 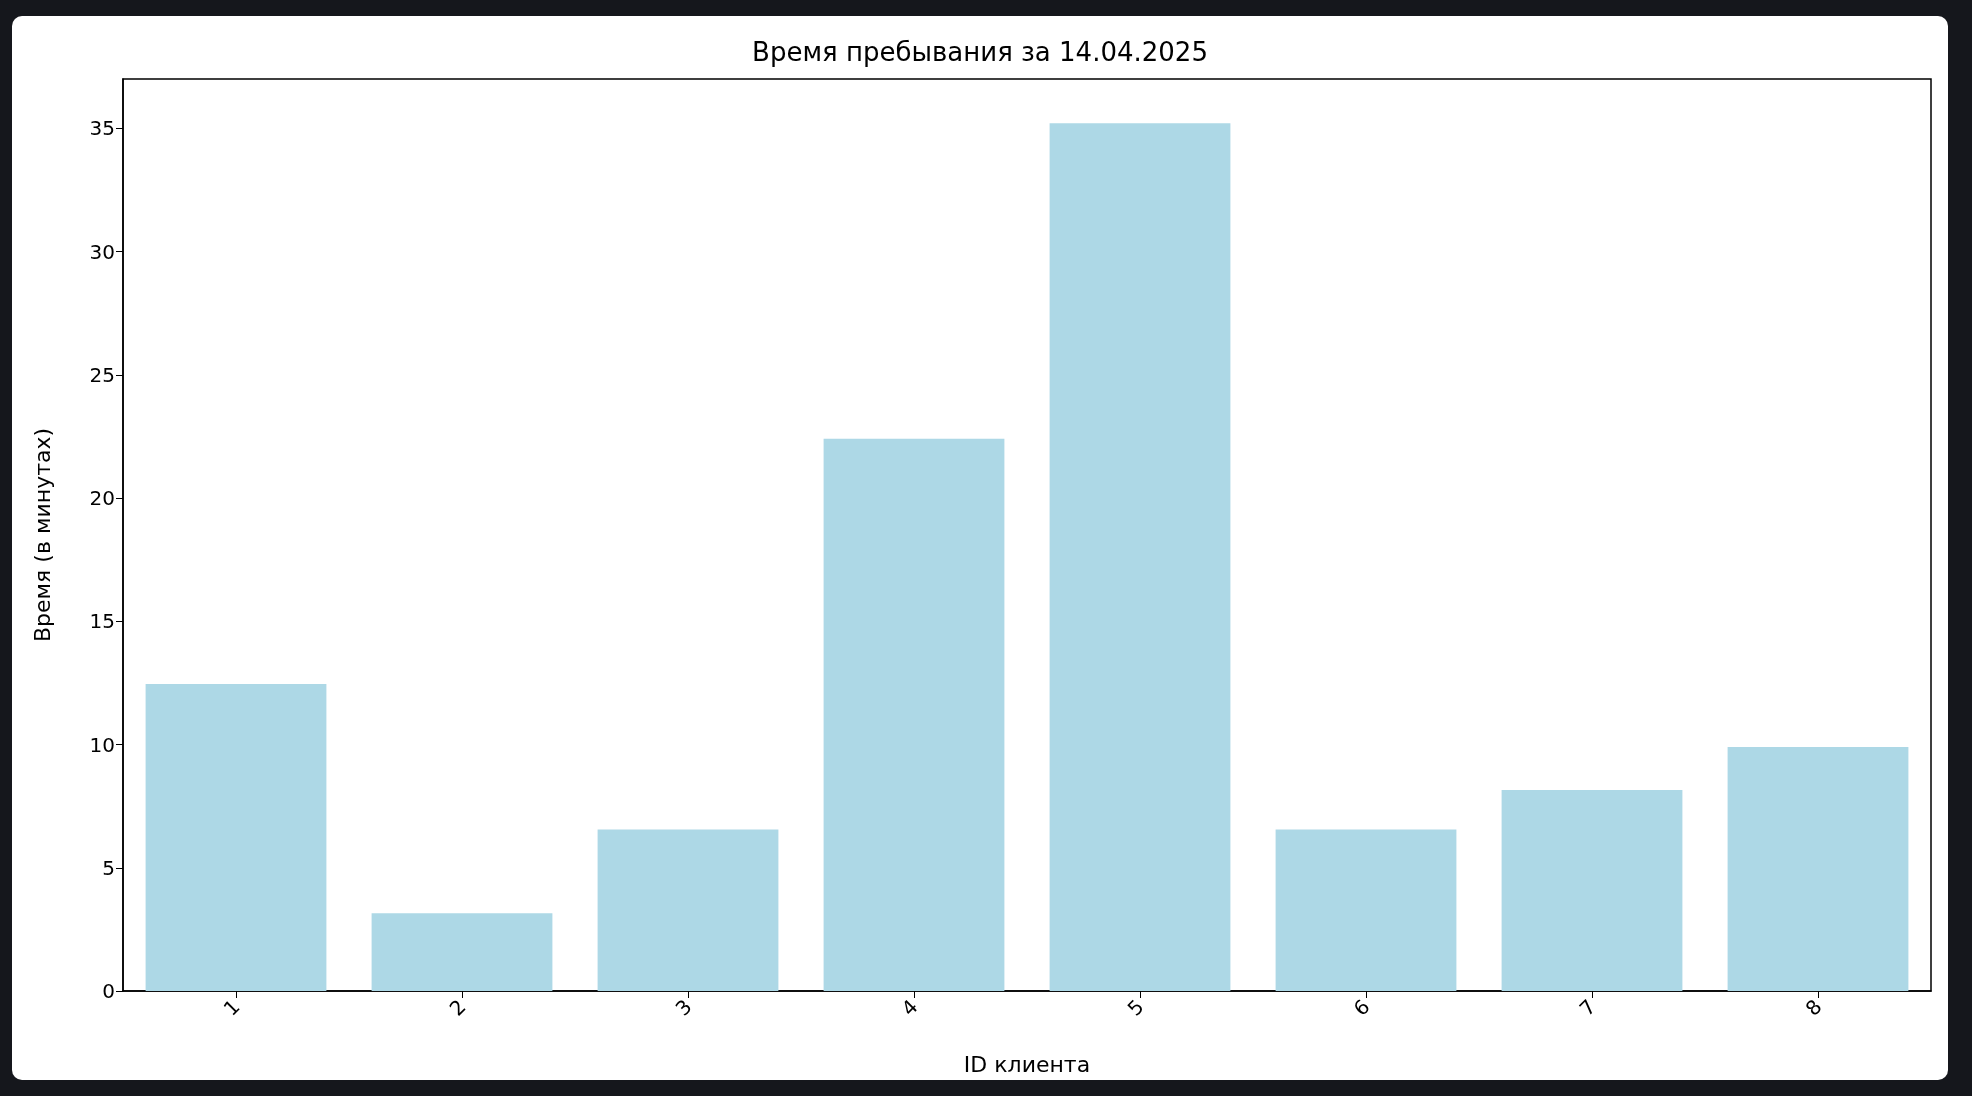 What do you see at coordinates (1027, 1064) in the screenshot?
I see `x-axis-title: ID клиента` at bounding box center [1027, 1064].